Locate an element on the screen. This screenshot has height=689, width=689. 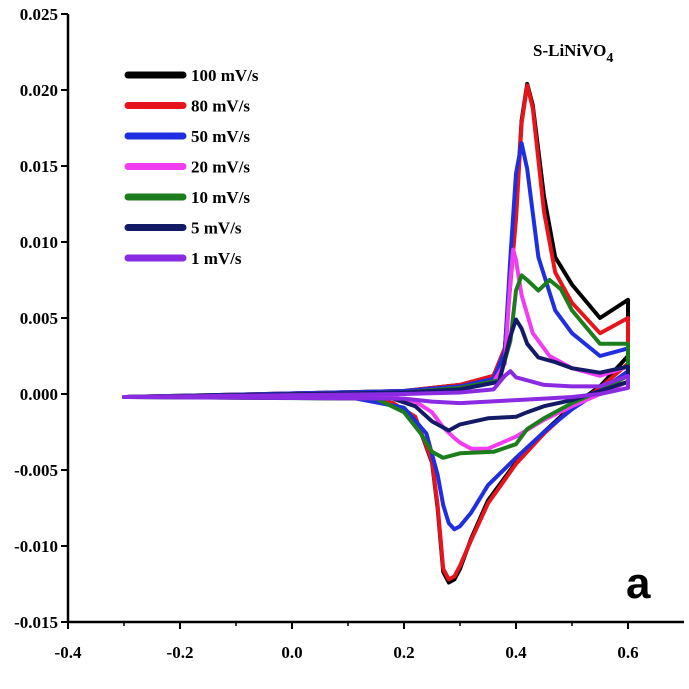
legend-label: 10 mV/s is located at coordinates (220, 197).